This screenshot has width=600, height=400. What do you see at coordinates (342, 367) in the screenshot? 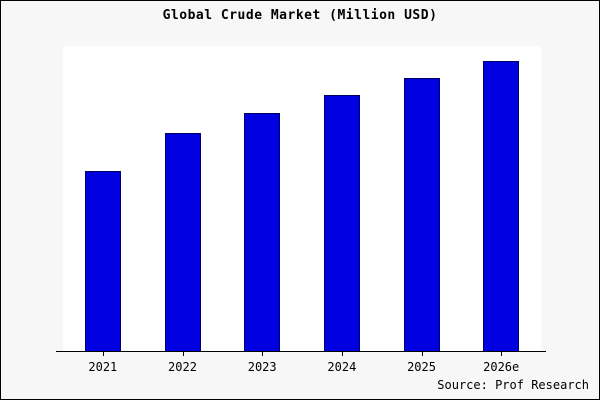
I see `x-tick-label-text: 2024` at bounding box center [342, 367].